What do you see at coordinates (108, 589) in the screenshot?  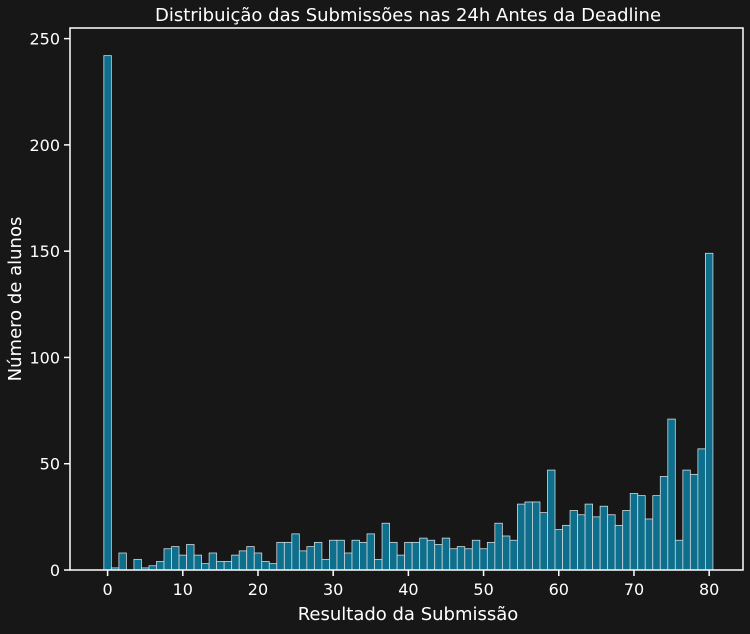 I see `x-tick-label: 0` at bounding box center [108, 589].